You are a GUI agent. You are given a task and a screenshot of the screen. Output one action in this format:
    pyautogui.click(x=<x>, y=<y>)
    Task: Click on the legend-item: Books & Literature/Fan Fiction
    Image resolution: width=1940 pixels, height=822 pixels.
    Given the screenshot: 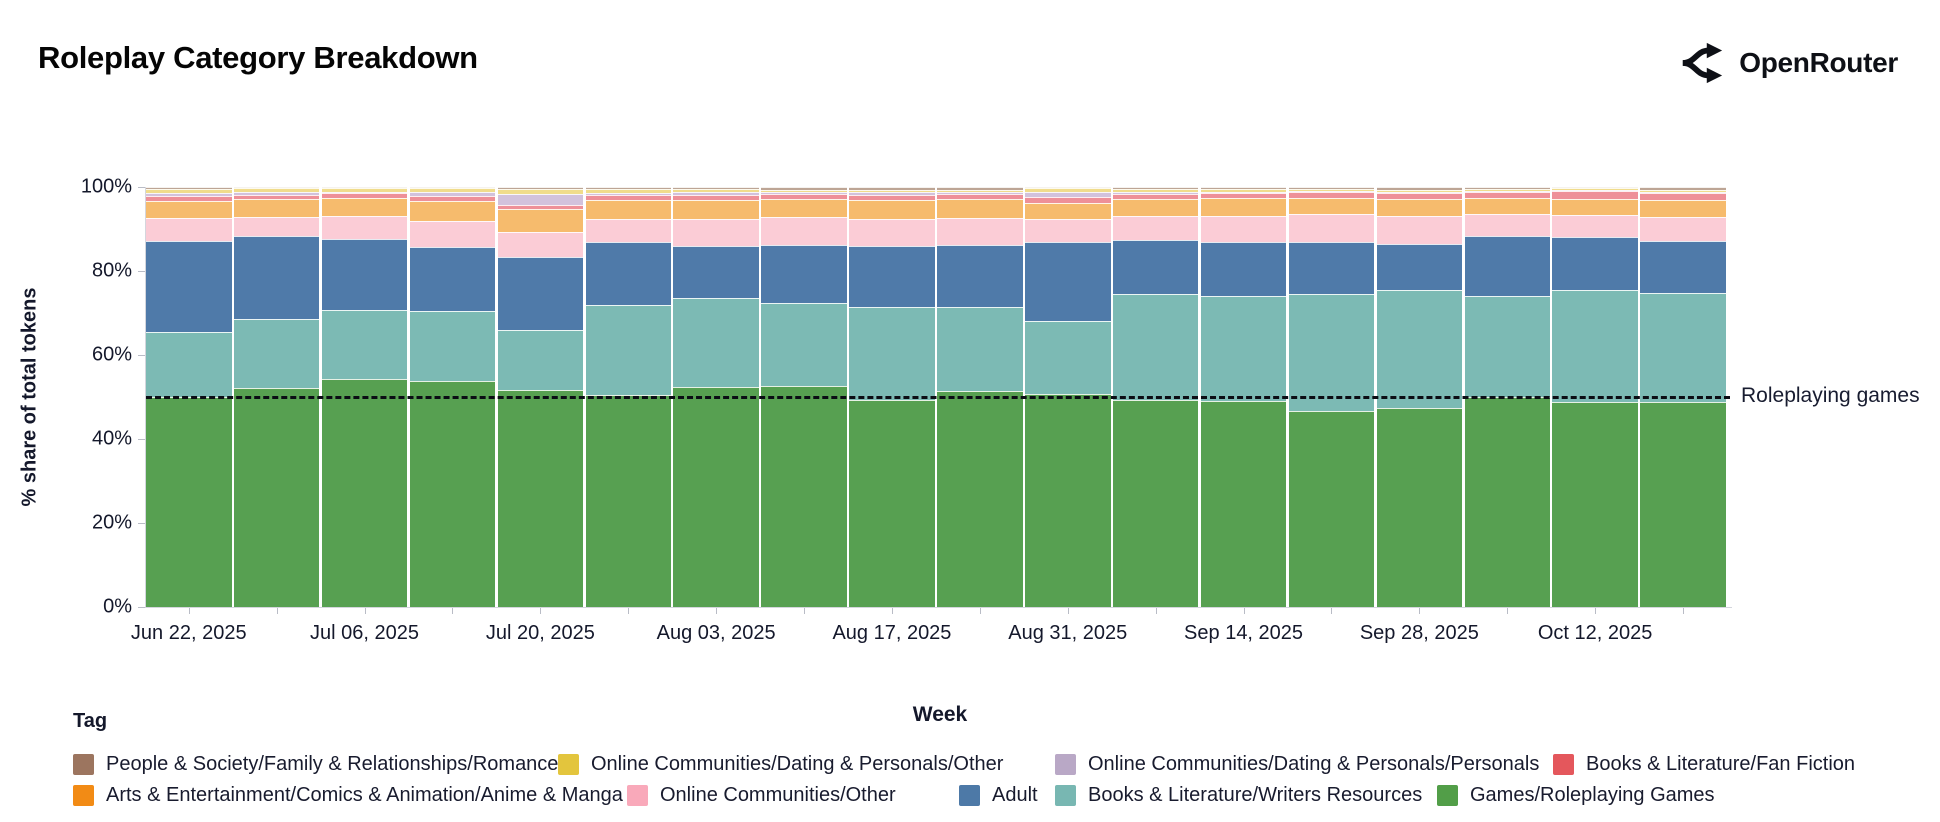 What is the action you would take?
    pyautogui.click(x=1704, y=764)
    